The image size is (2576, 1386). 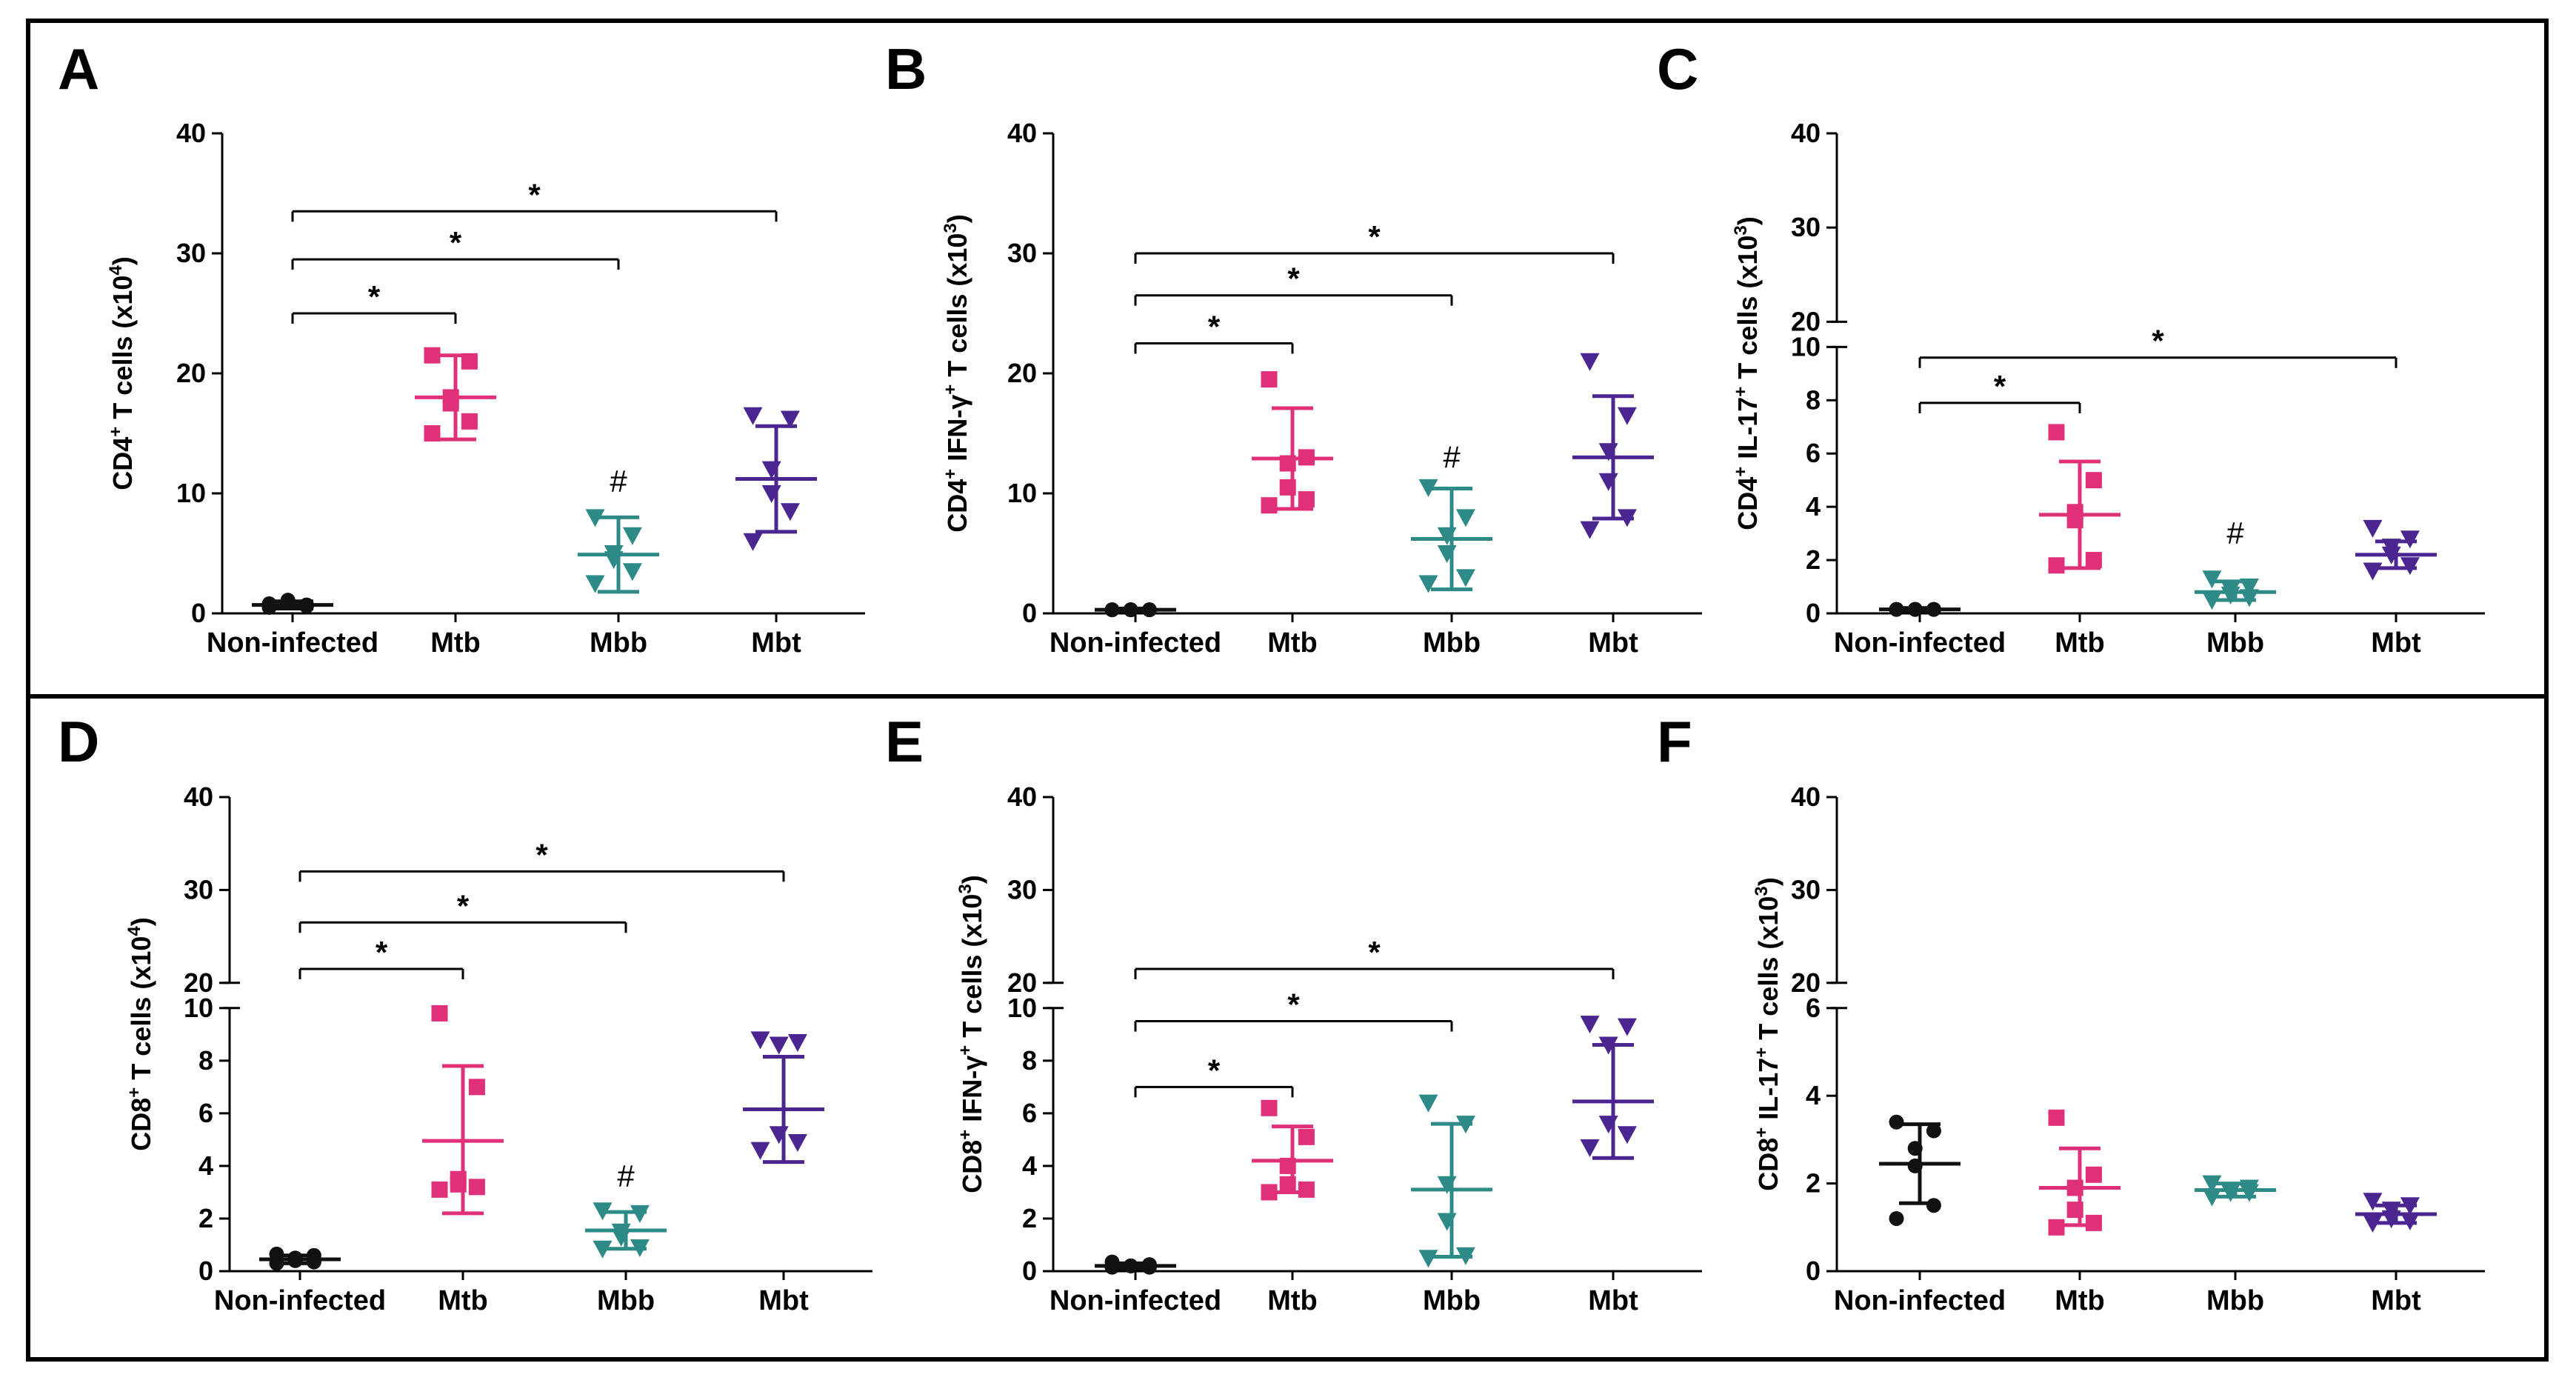 I want to click on y-tick-label: 2, so click(x=205, y=1218).